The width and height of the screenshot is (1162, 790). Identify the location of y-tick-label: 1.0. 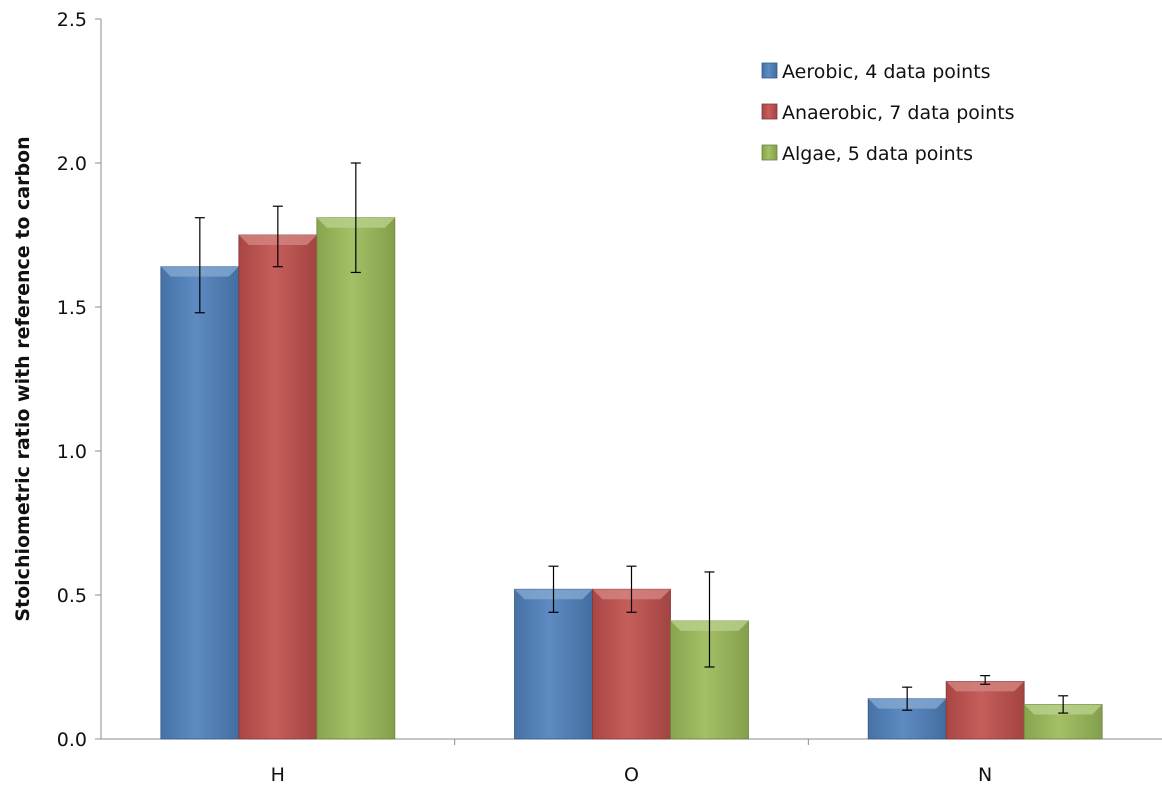
(72, 452).